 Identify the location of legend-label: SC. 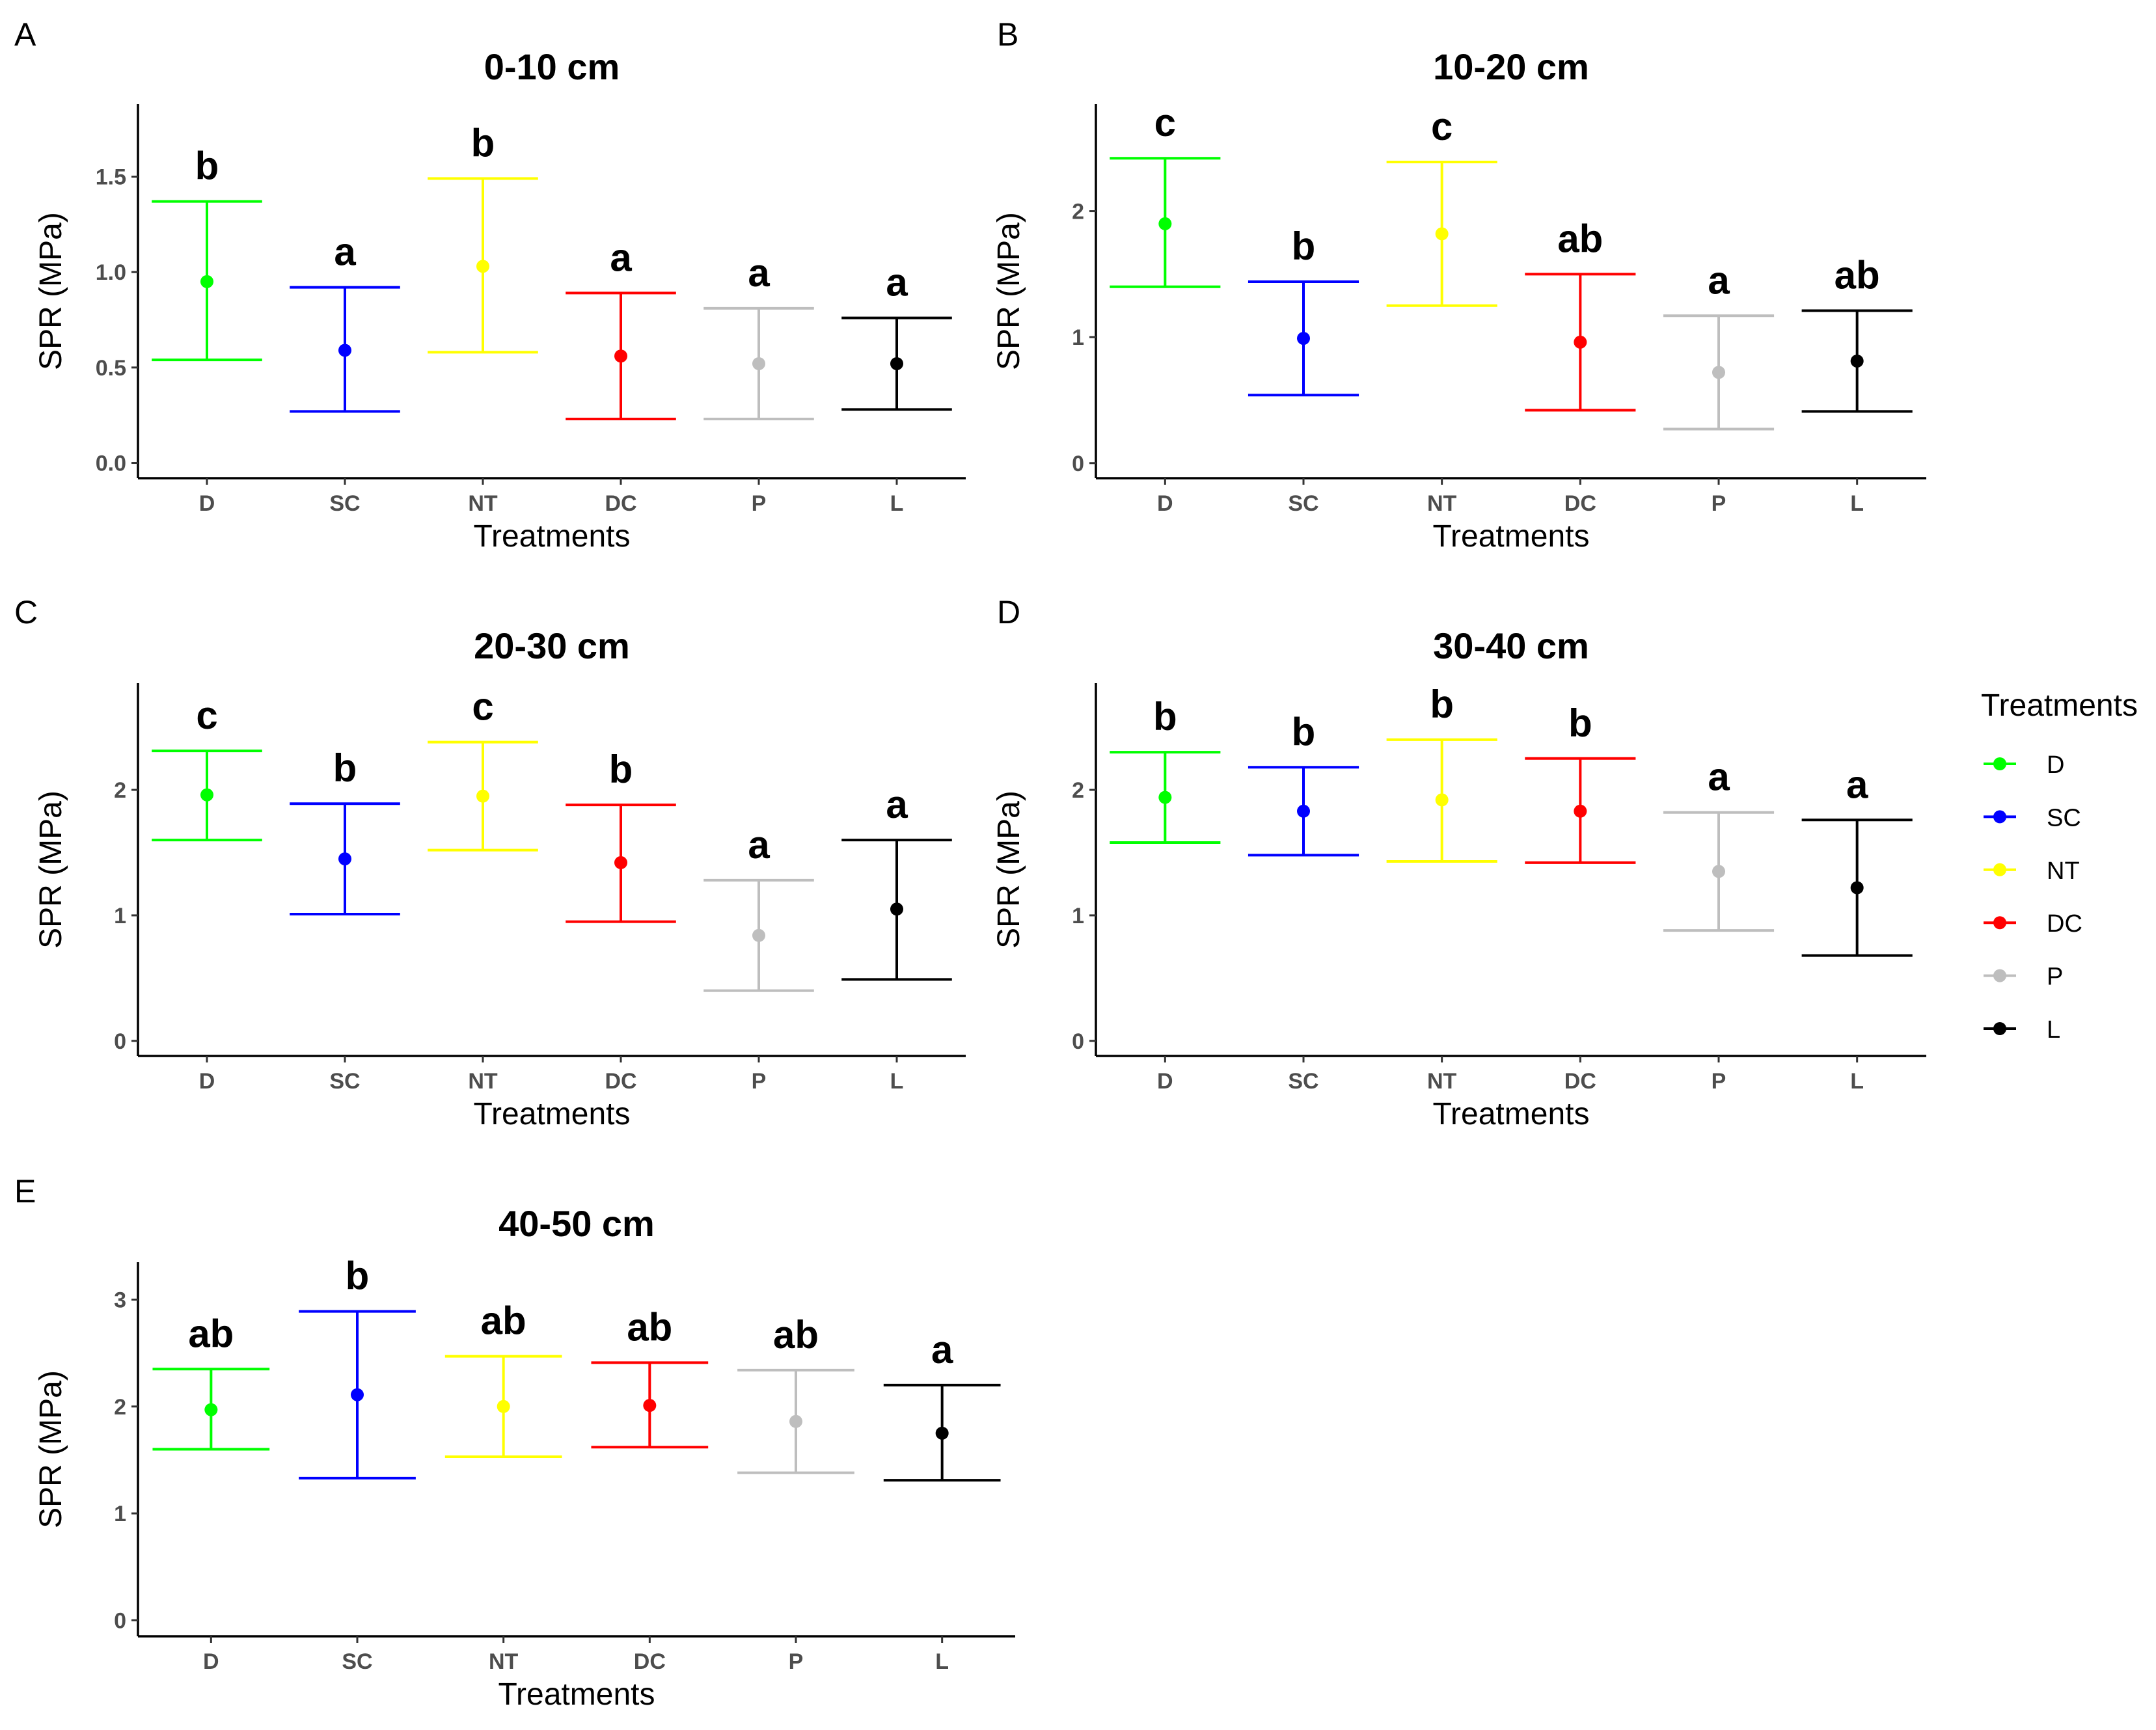
(2064, 817).